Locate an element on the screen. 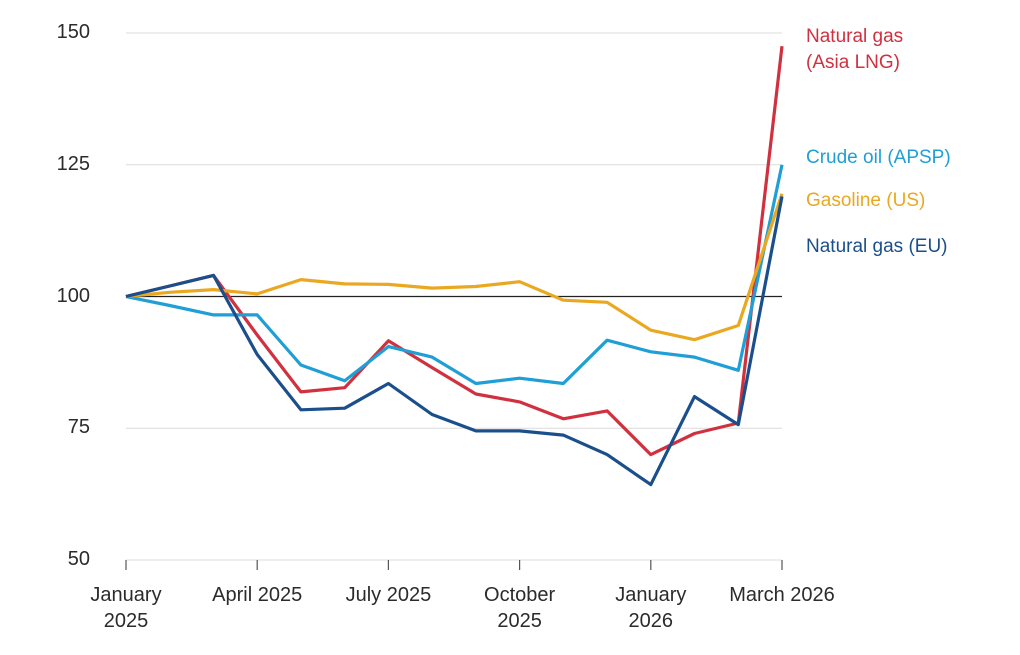  x-tick-label: January 2026 is located at coordinates (651, 608).